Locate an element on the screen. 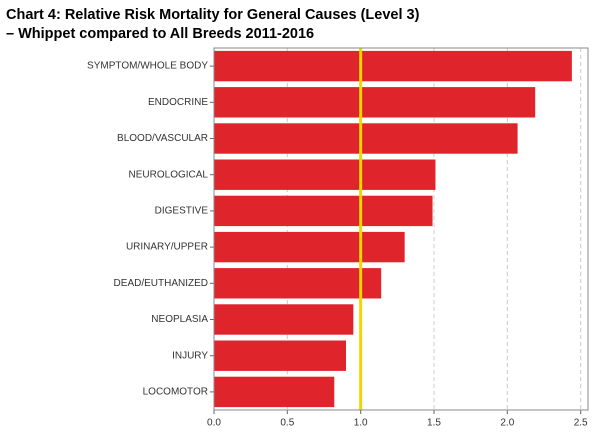 This screenshot has height=441, width=604. y-tick-label: NEOPLASIA is located at coordinates (179, 319).